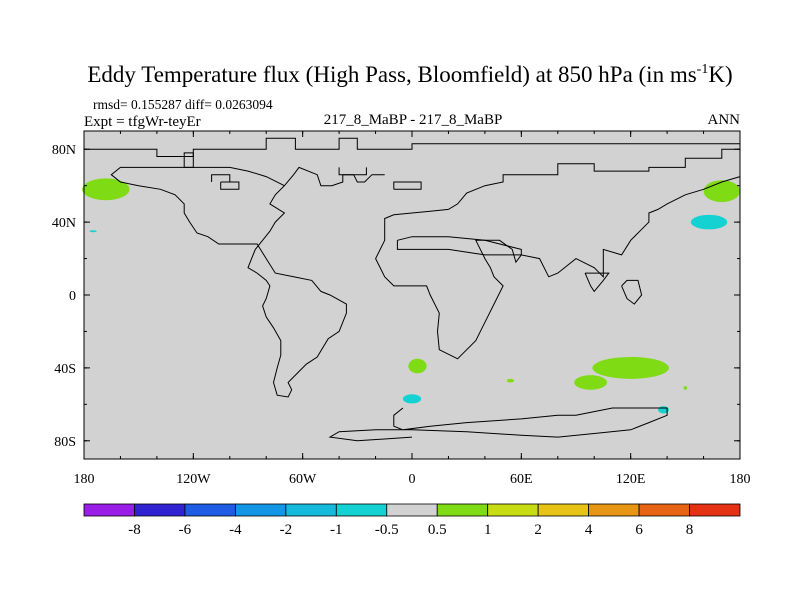 This screenshot has height=600, width=800. What do you see at coordinates (631, 479) in the screenshot?
I see `x-tick-label: 120E` at bounding box center [631, 479].